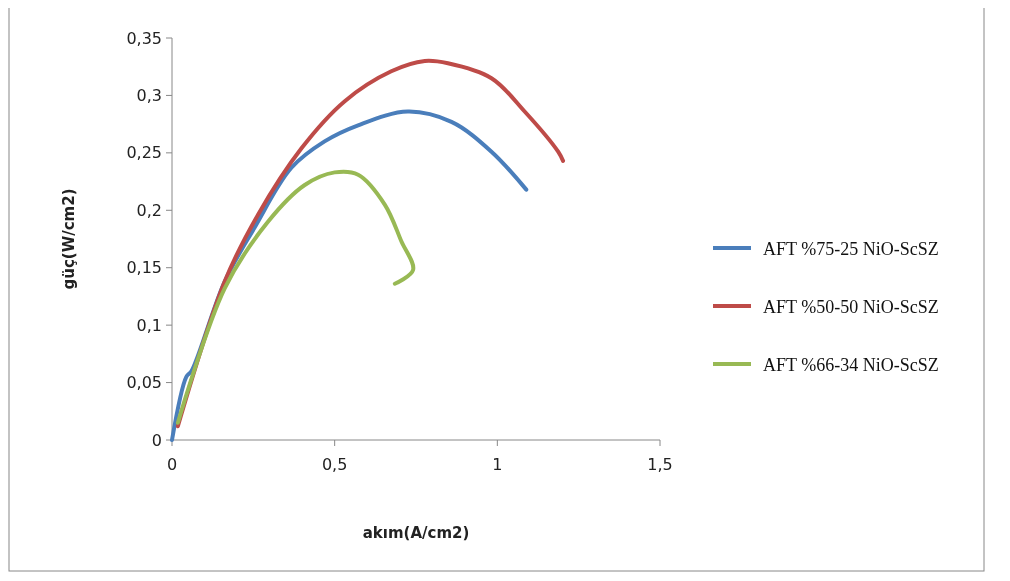 Image resolution: width=1010 pixels, height=581 pixels. Describe the element at coordinates (295, 297) in the screenshot. I see `line-series` at that location.